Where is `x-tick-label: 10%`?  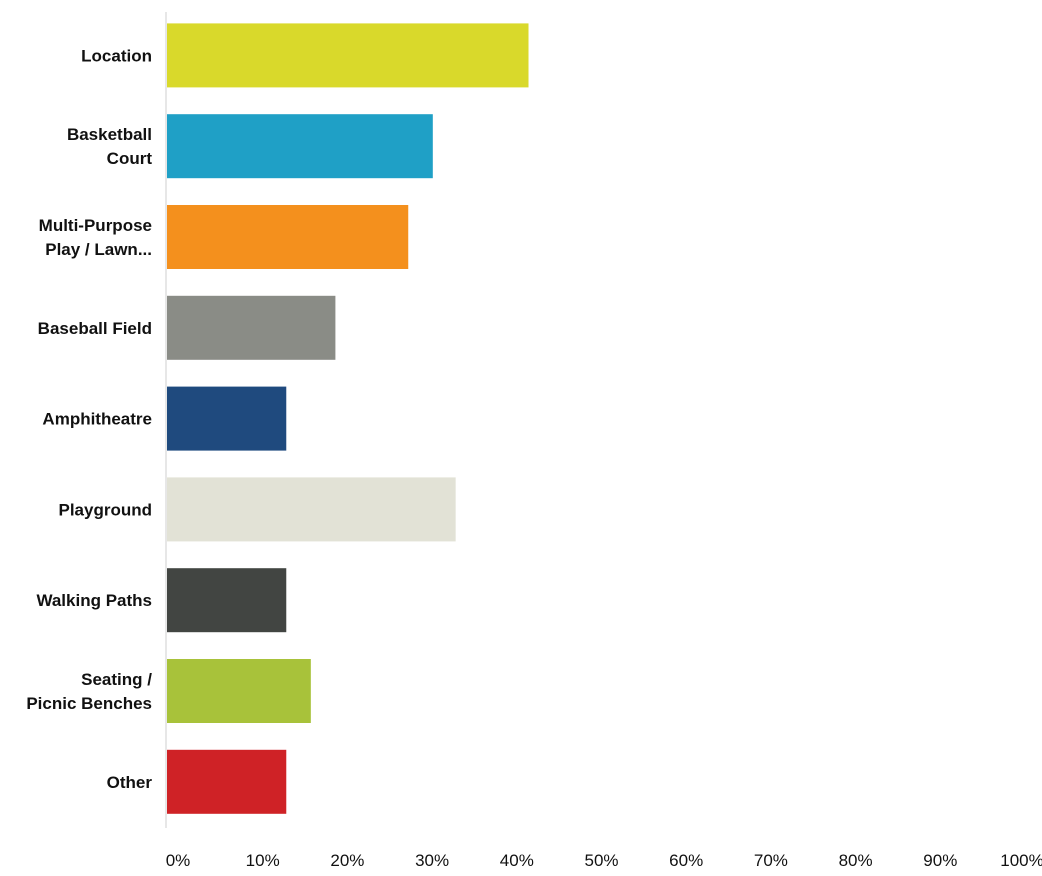 x-tick-label: 10% is located at coordinates (263, 860).